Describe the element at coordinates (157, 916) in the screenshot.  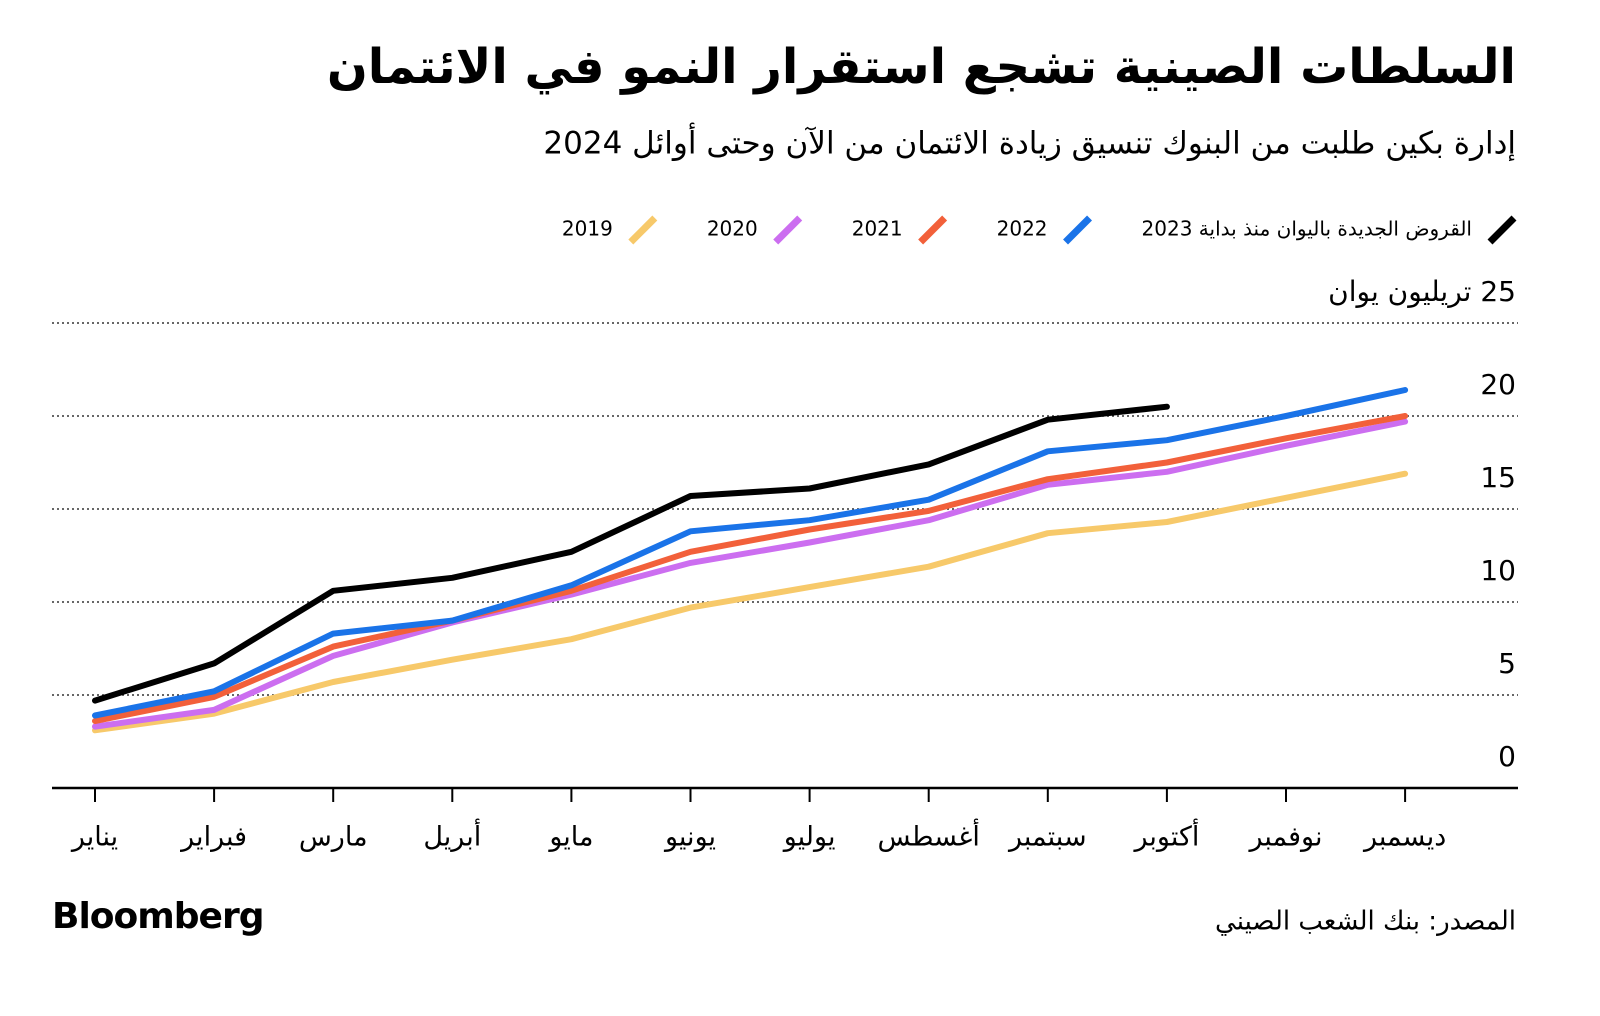
I see `brand-logo: Bloomberg` at that location.